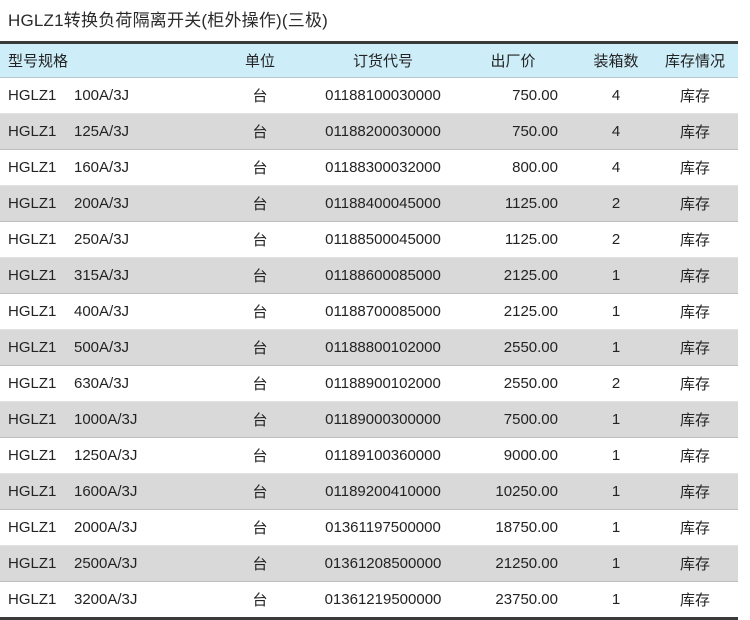 The width and height of the screenshot is (750, 620). I want to click on table-row: HGLZ1 3200A/3J 台 01361219500000 23750.00 1 库存, so click(369, 600).